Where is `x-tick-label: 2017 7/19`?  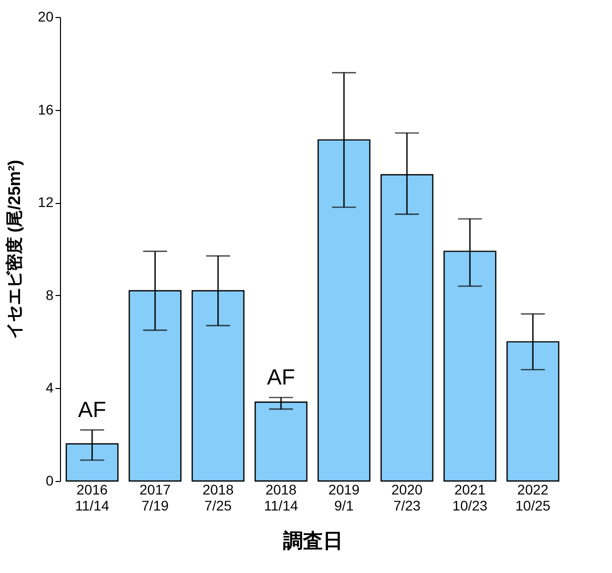
x-tick-label: 2017 7/19 is located at coordinates (155, 498).